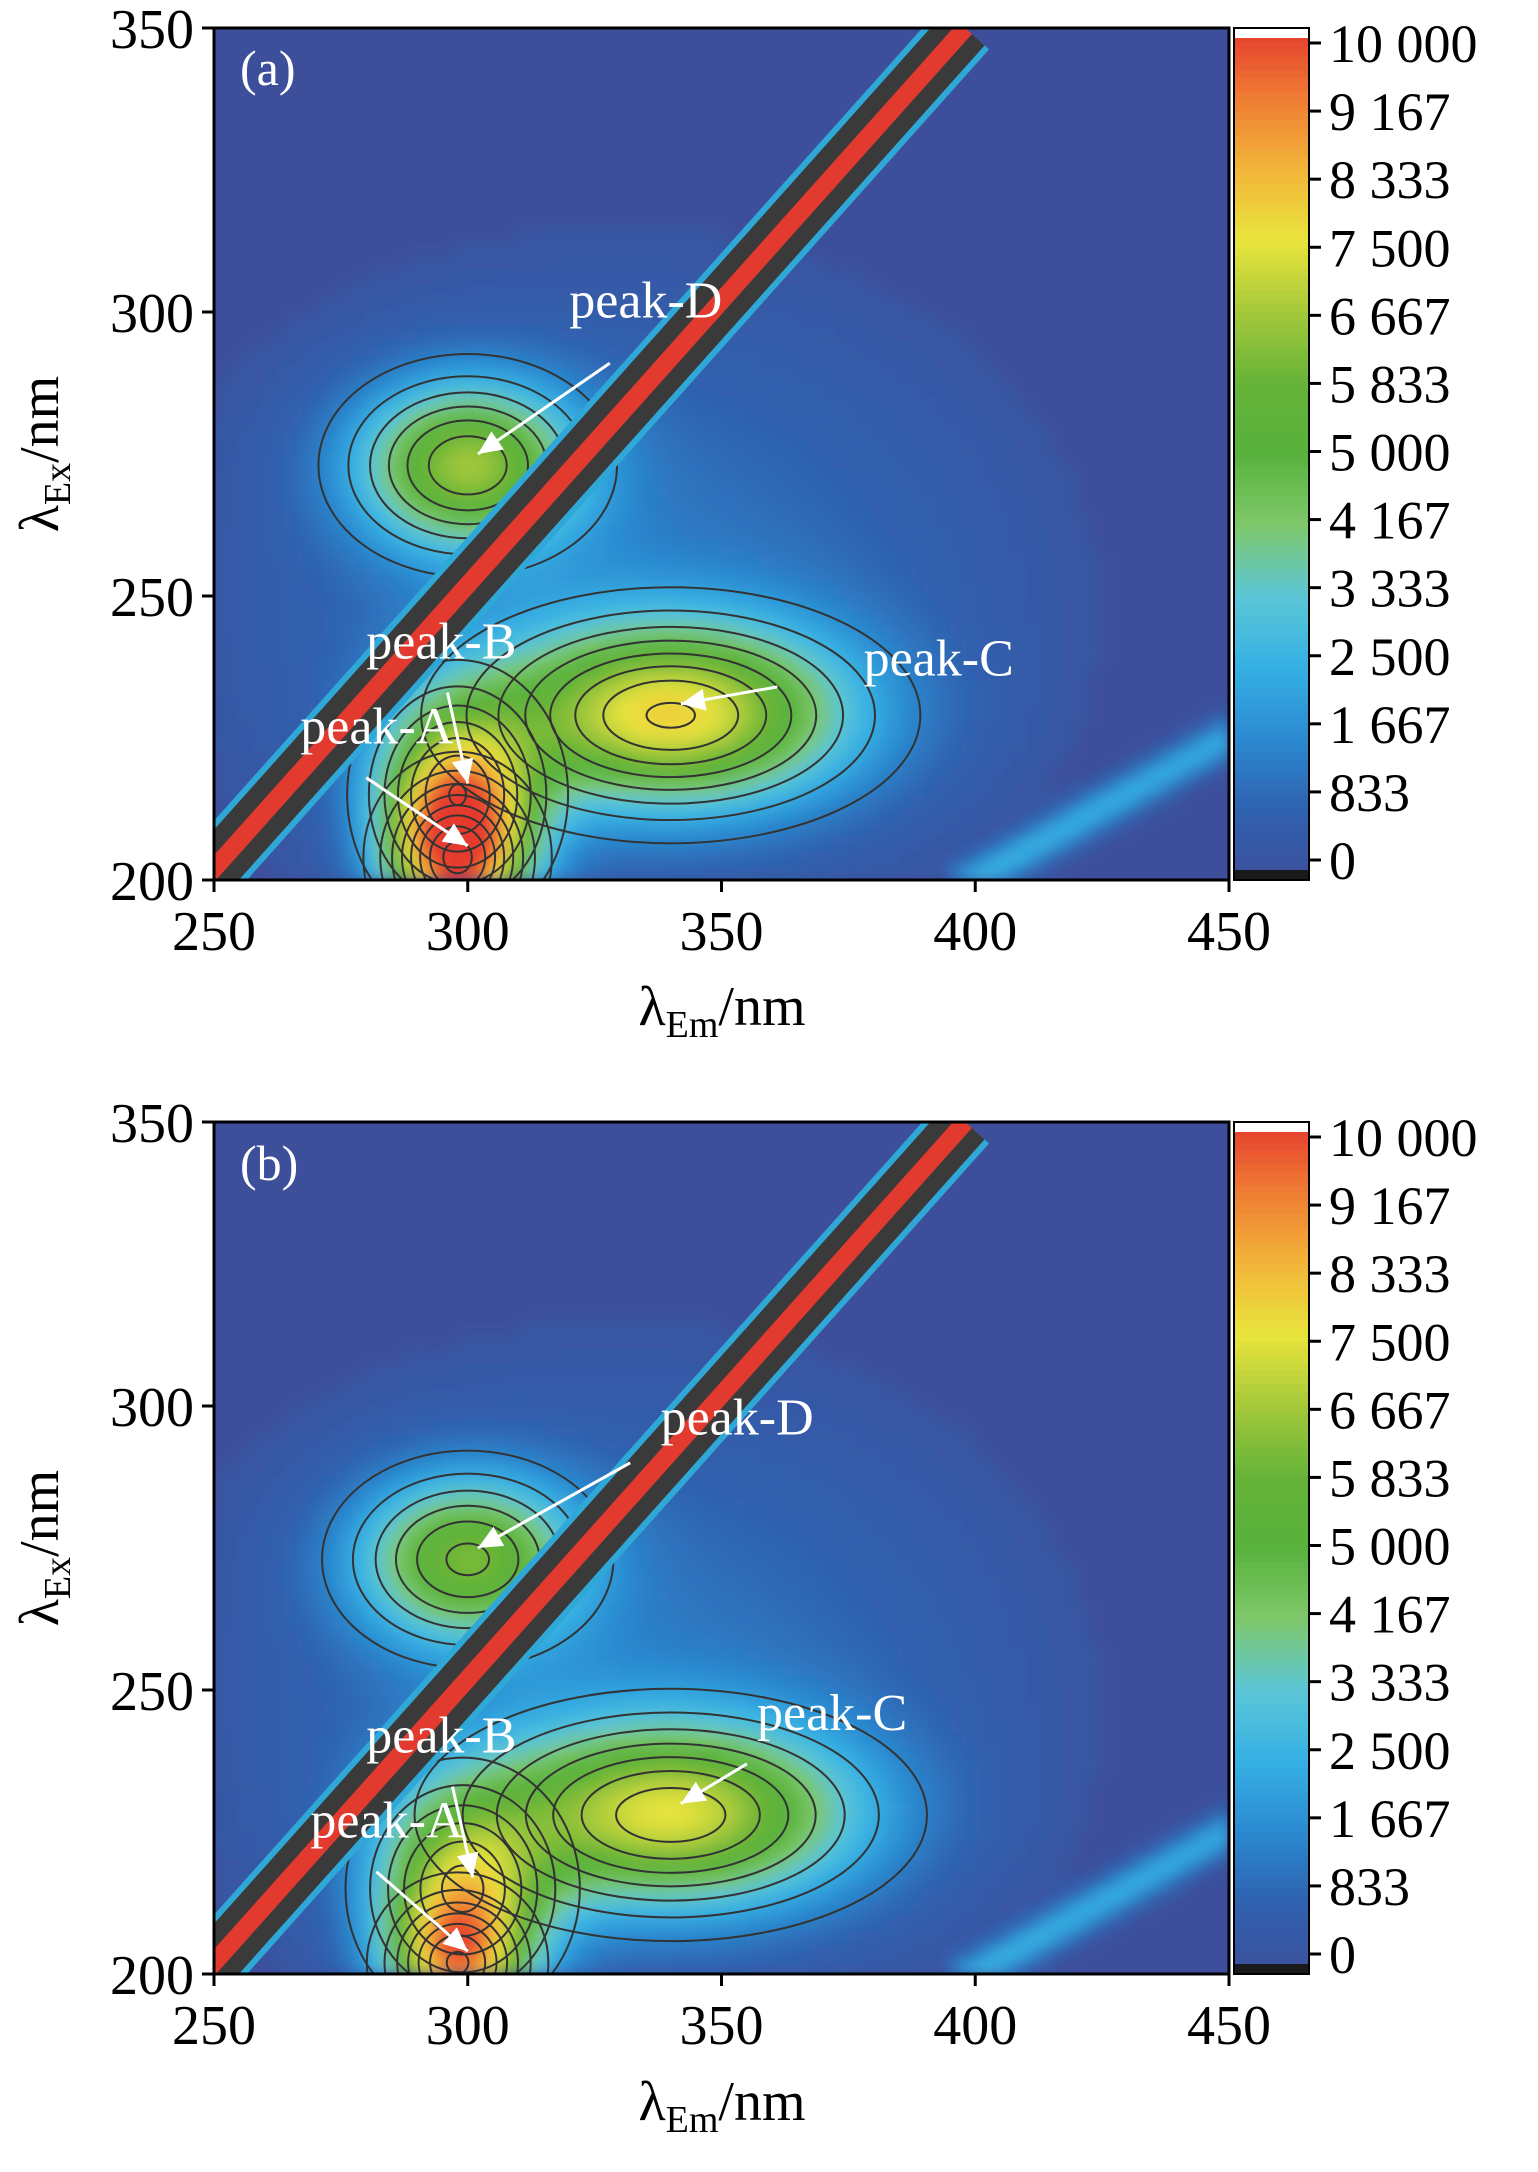 Image resolution: width=1538 pixels, height=2172 pixels. I want to click on contour-line, so click(671, 715).